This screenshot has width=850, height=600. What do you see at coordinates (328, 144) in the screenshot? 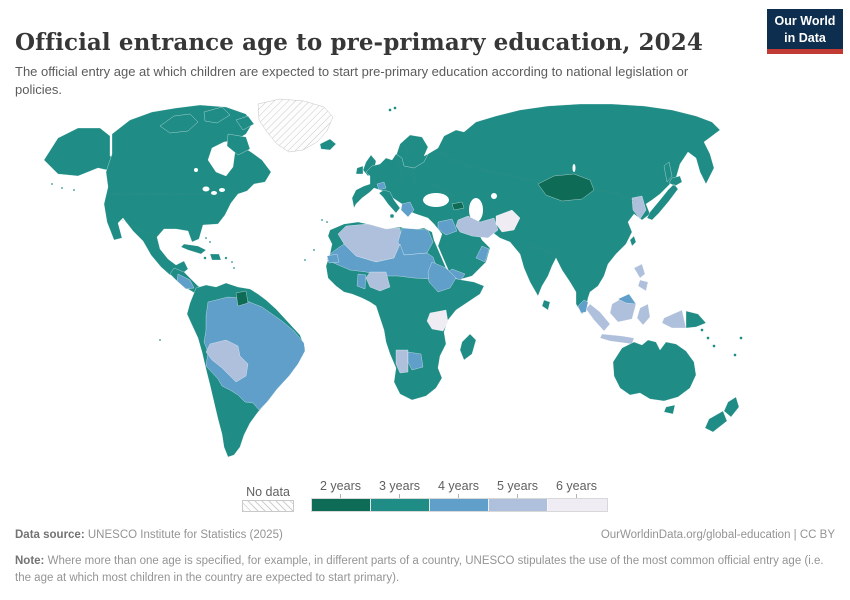
I see `region-iceland` at bounding box center [328, 144].